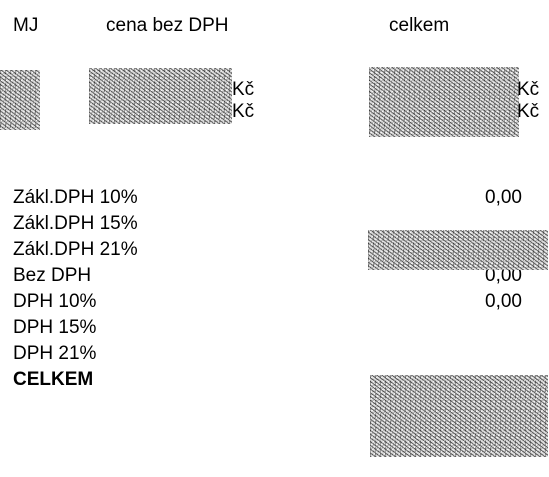  What do you see at coordinates (20, 100) in the screenshot?
I see `redacted-mj-value` at bounding box center [20, 100].